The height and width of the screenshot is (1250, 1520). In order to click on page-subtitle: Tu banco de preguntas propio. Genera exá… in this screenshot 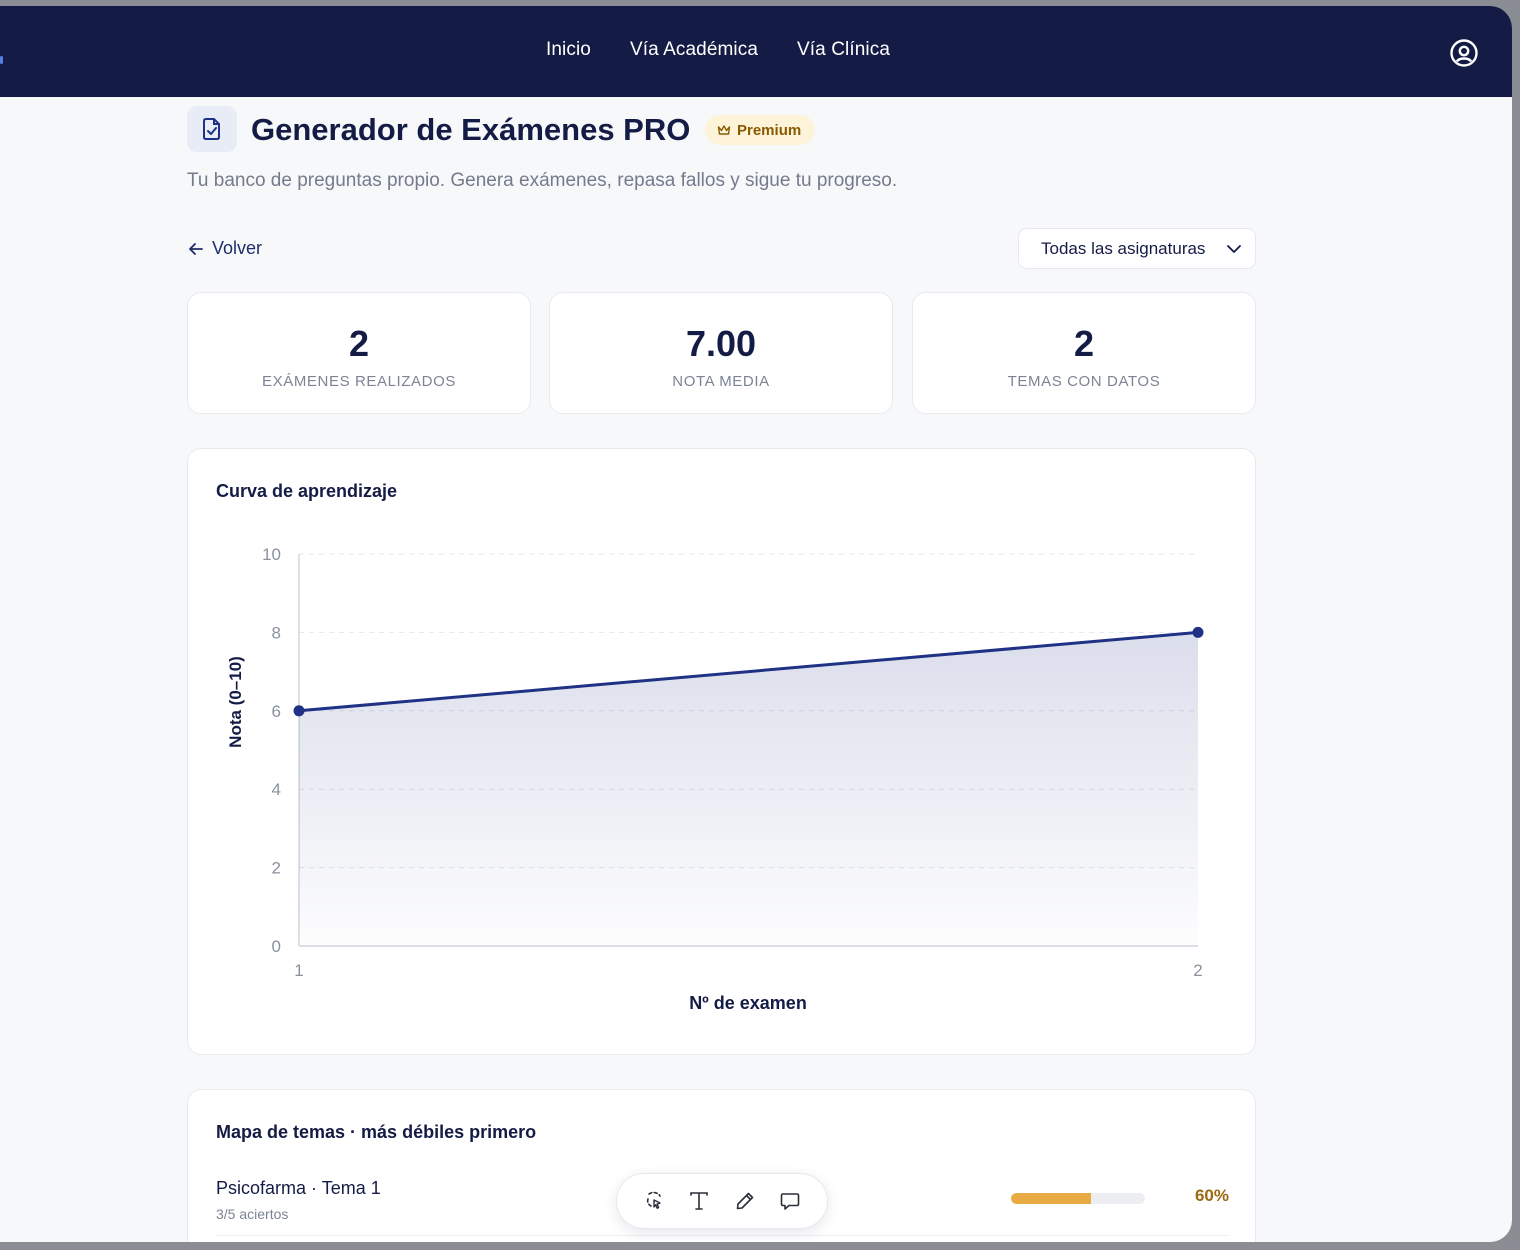, I will do `click(542, 180)`.